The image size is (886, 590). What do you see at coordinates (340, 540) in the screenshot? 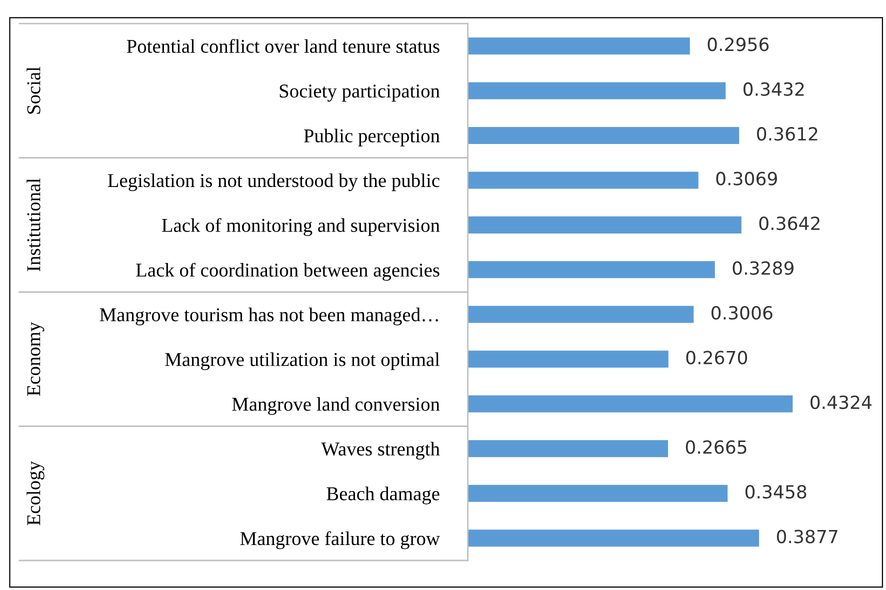
I see `y-tick-label: Mangrove failure to grow` at bounding box center [340, 540].